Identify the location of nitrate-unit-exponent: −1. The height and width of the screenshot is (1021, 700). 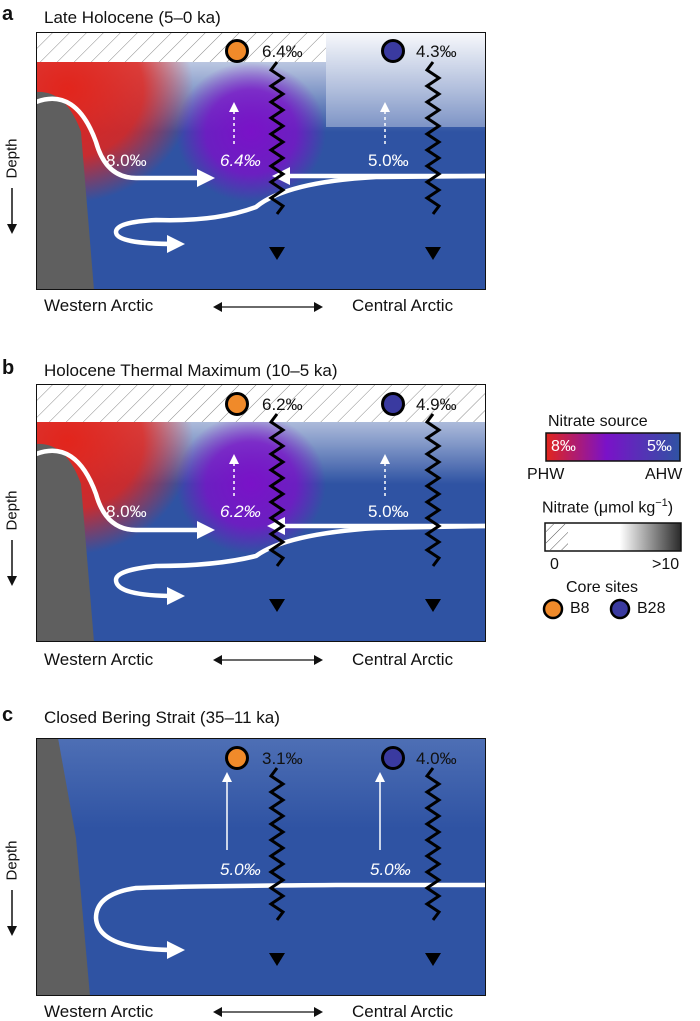
(661, 503).